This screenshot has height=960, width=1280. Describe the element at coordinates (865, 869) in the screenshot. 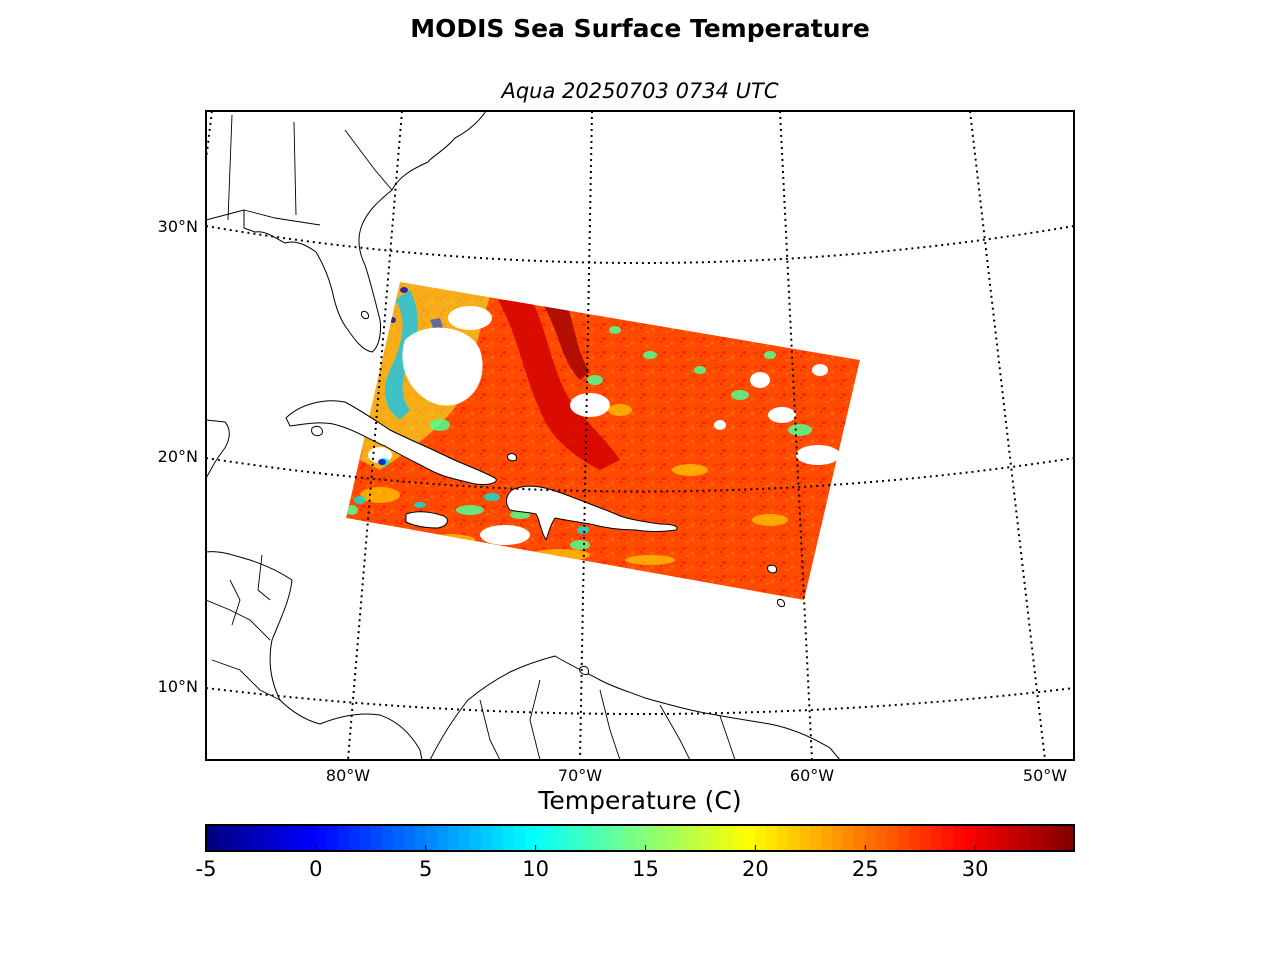

I see `colorbar-tick-label: 25` at that location.